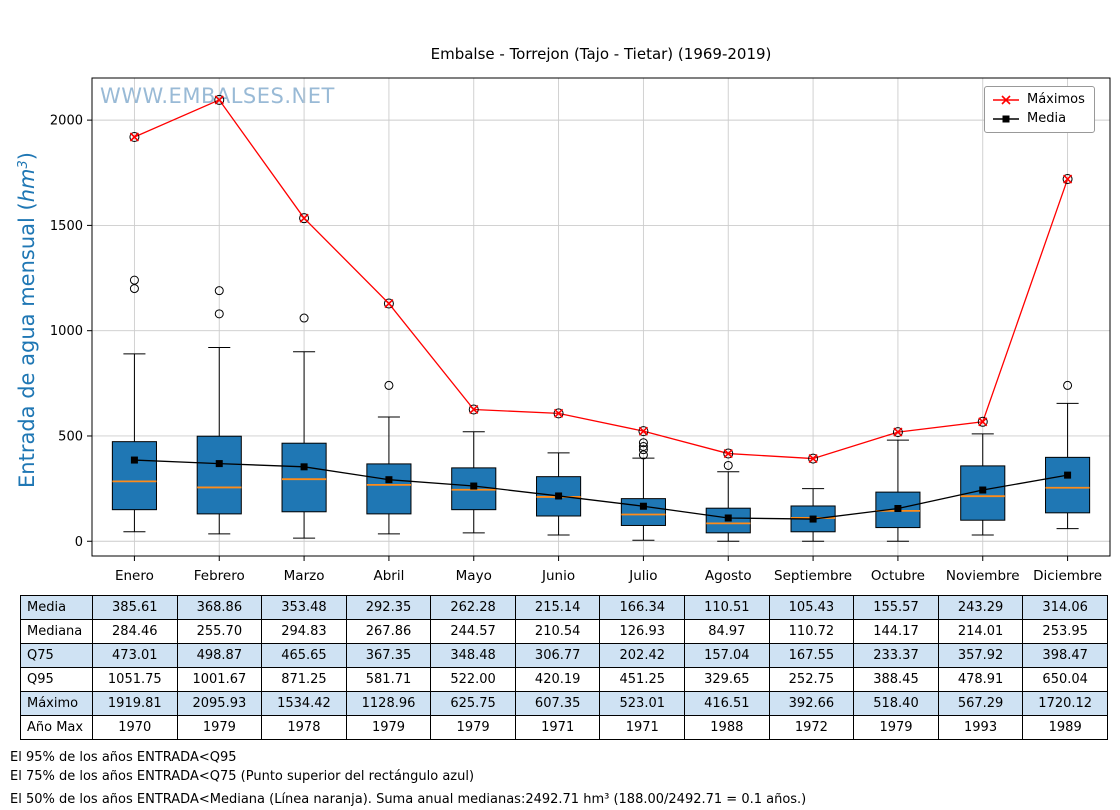  Describe the element at coordinates (980, 607) in the screenshot. I see `table-cell: 243.29` at that location.